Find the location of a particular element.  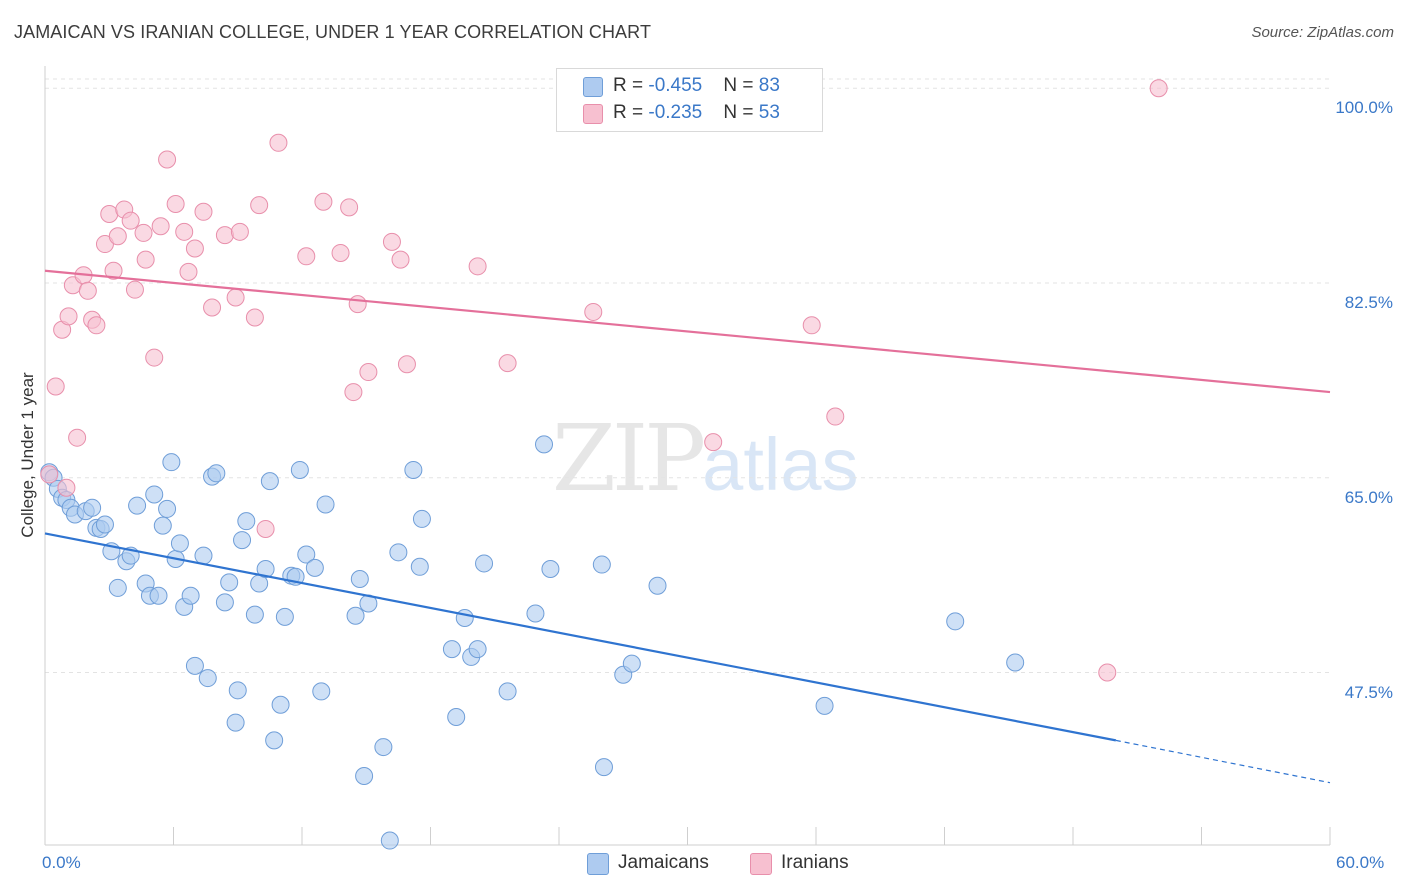

watermark-atlas: atlas is located at coordinates (780, 464).